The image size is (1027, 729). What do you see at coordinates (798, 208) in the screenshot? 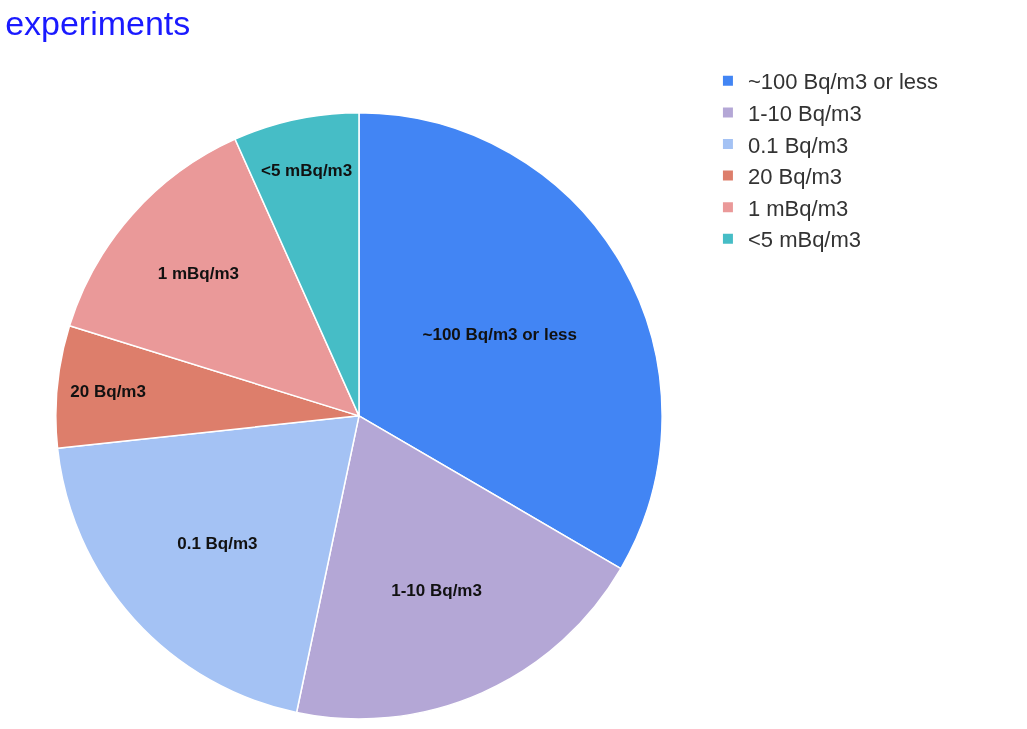
I see `legend-label: 1 mBq/m3` at bounding box center [798, 208].